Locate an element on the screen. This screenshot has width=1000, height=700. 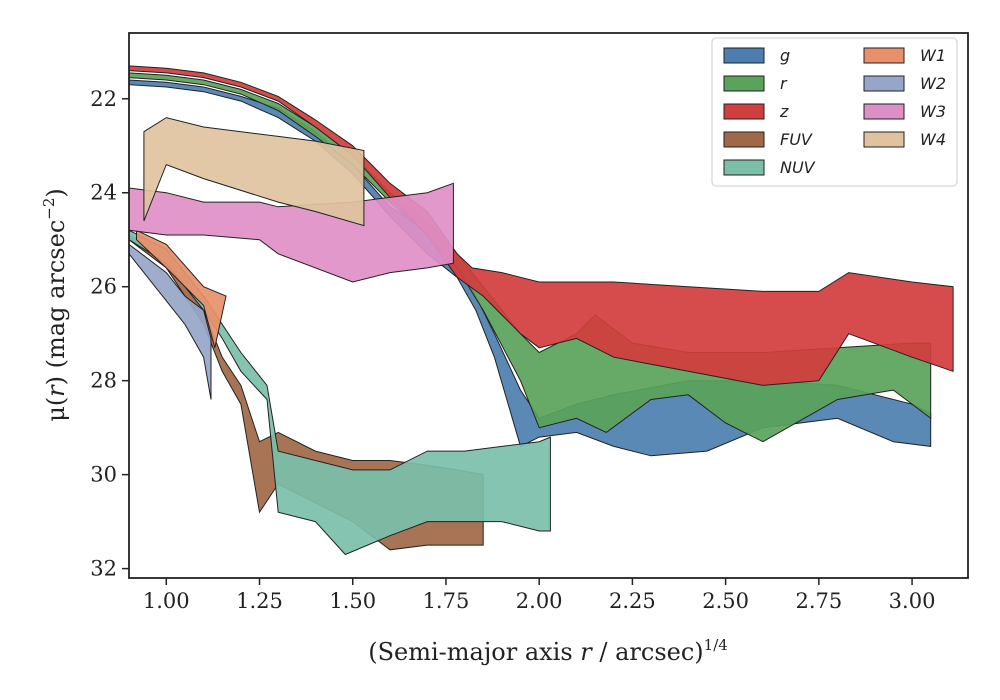
band-w2 is located at coordinates (170, 321).